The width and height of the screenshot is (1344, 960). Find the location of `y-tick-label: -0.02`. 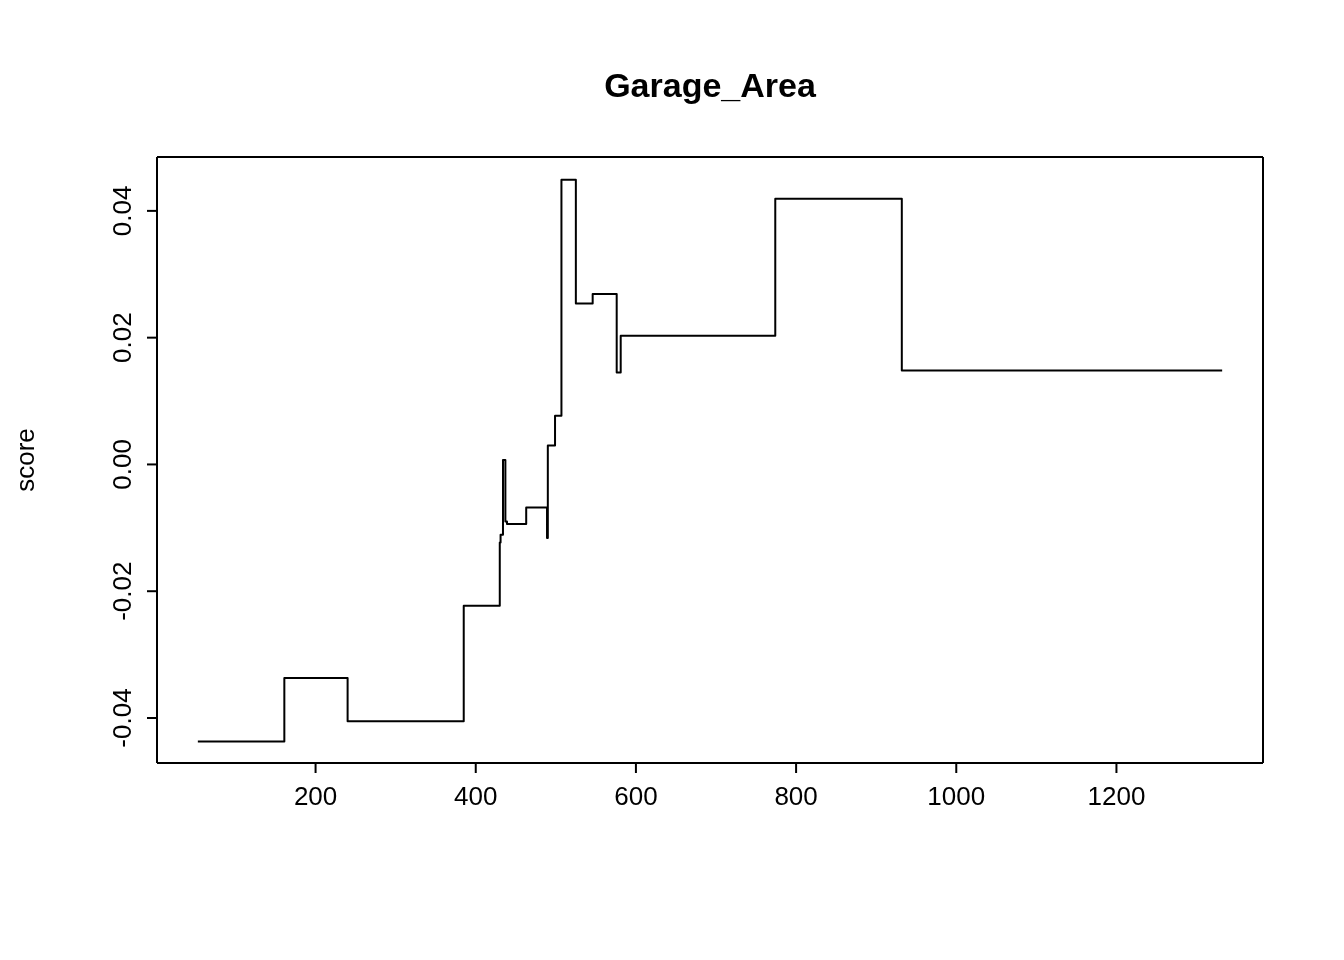

y-tick-label: -0.02 is located at coordinates (122, 591).